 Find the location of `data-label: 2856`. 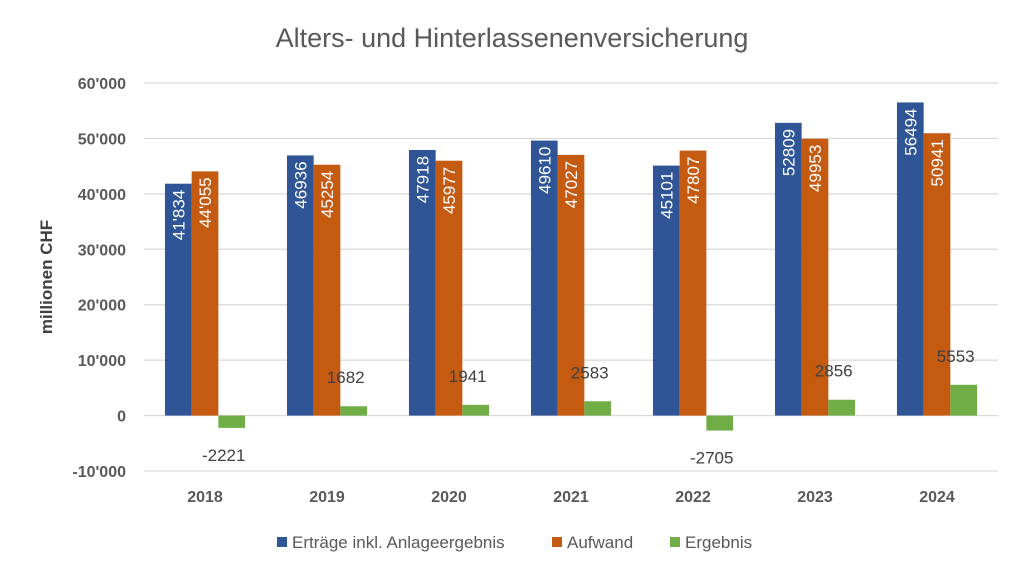

data-label: 2856 is located at coordinates (834, 371).